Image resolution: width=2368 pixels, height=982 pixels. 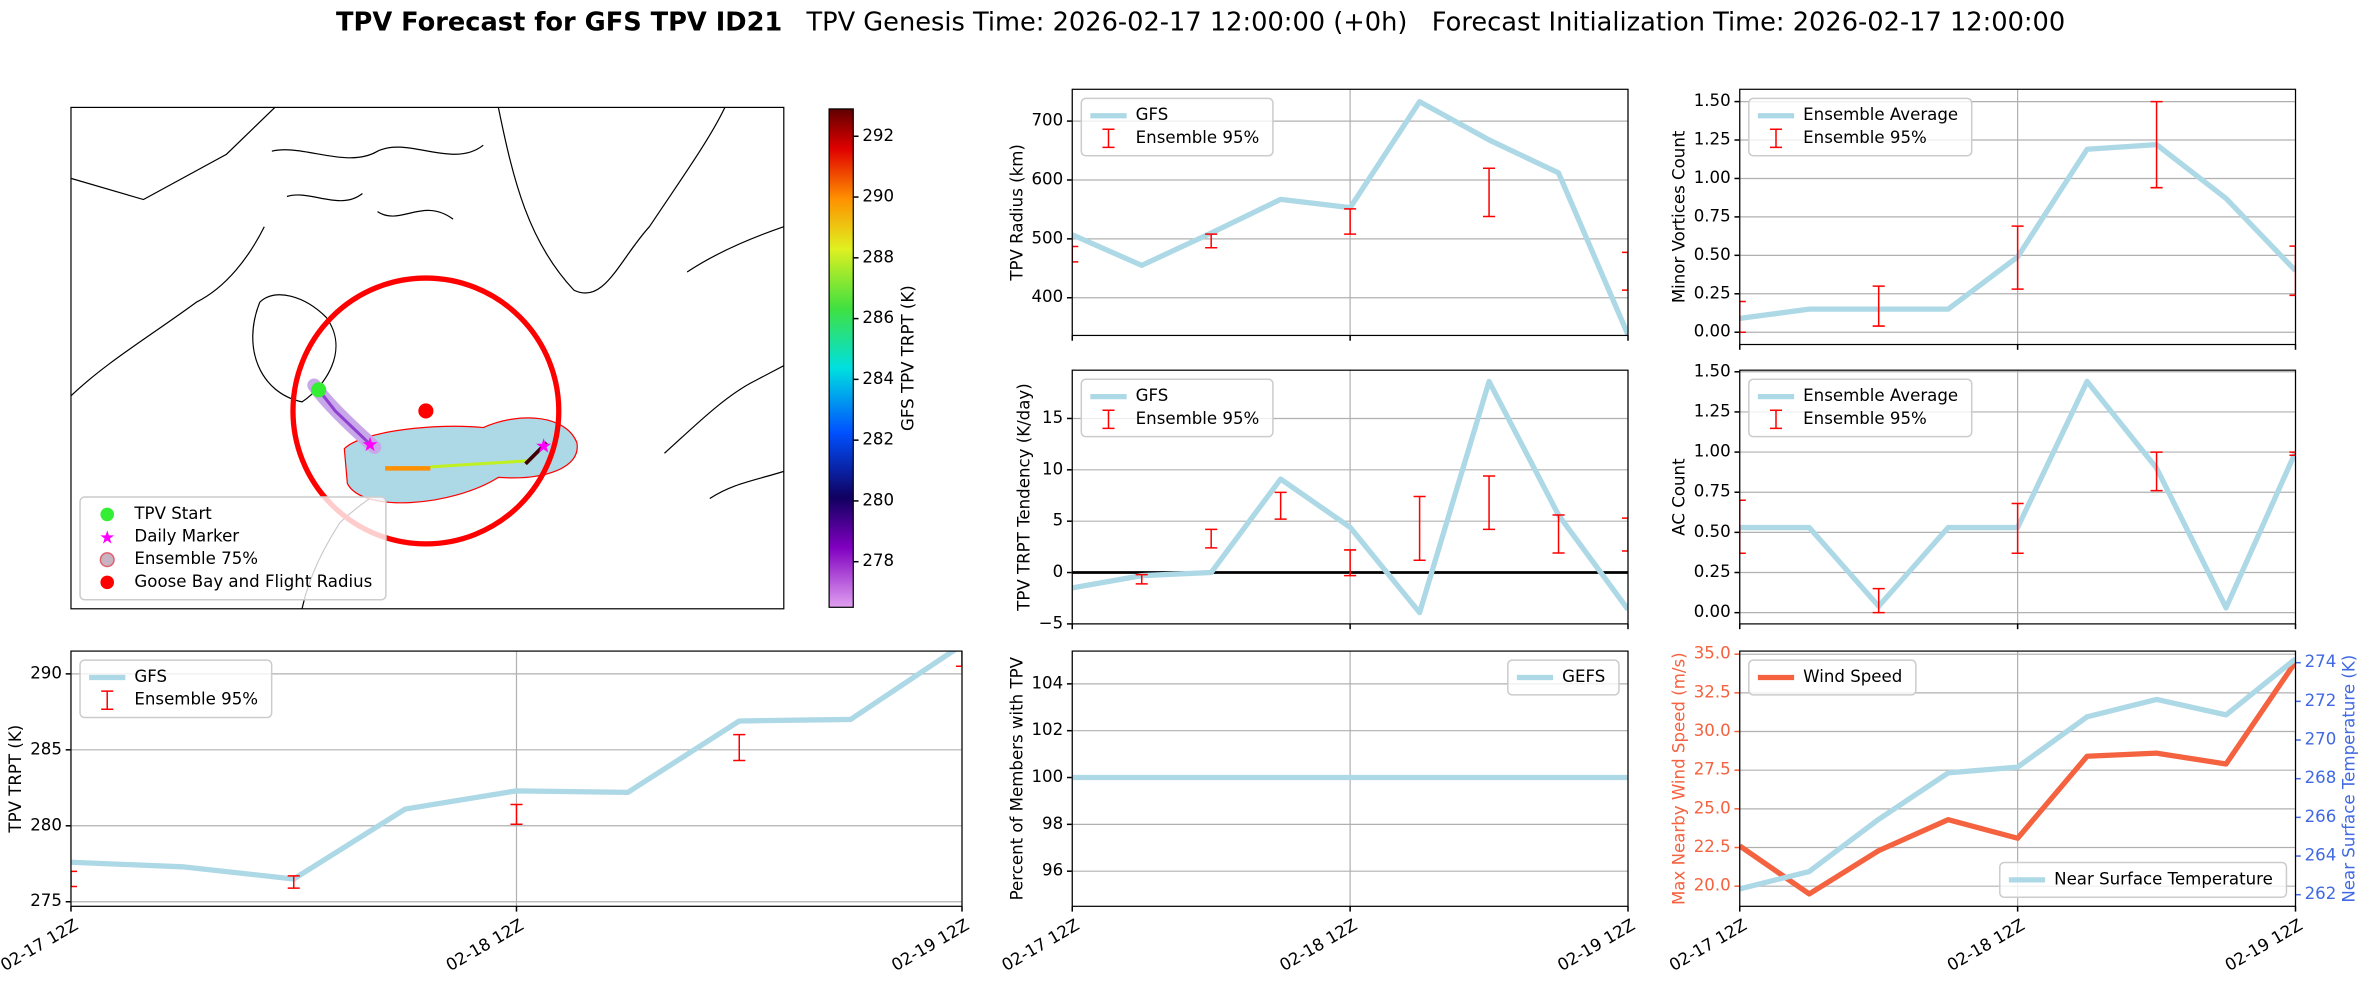 I want to click on y-tick-label: 0, so click(x=1058, y=571).